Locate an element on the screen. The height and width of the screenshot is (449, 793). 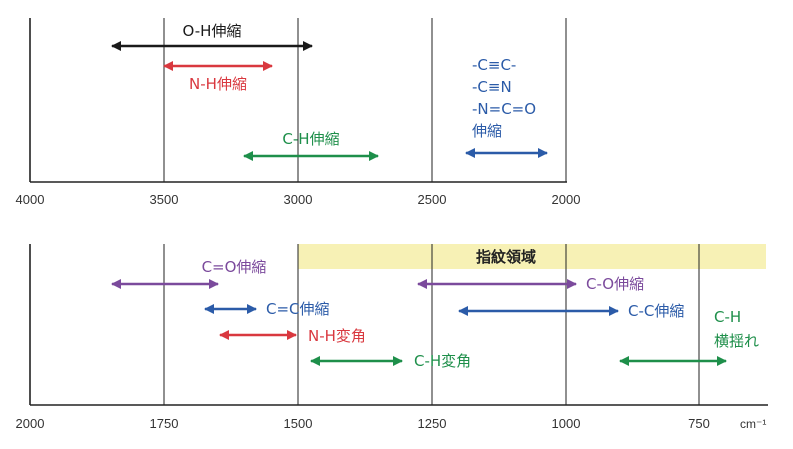
top-tick-label: 2000 is located at coordinates (566, 199).